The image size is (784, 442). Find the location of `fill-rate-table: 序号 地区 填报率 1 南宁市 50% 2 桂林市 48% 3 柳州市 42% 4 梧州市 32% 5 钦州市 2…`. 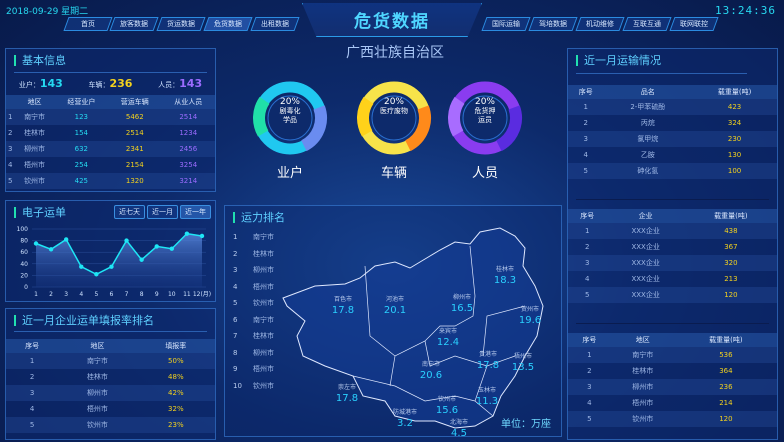

fill-rate-table: 序号 地区 填报率 1 南宁市 50% 2 桂林市 48% 3 柳州市 42% 4 梧州市 32% 5 钦州市 2… is located at coordinates (110, 386).